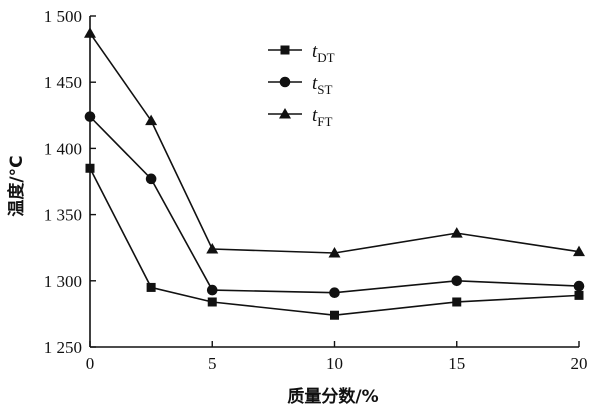 The image size is (592, 409). I want to click on x-tick-label: 20, so click(579, 363).